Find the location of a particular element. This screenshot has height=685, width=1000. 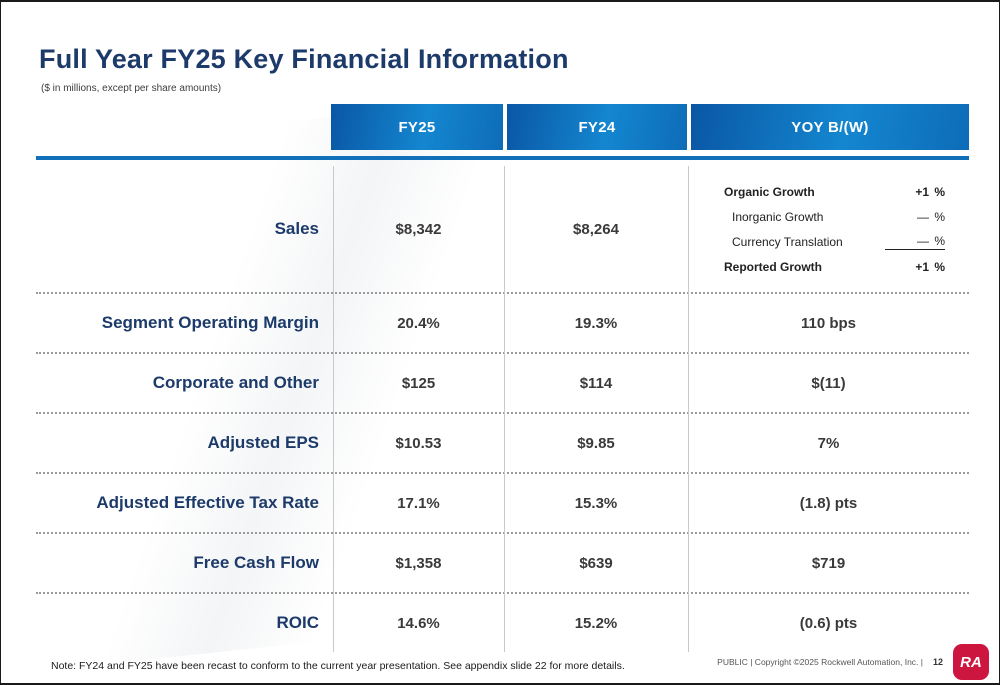

table-header-row: FY25 FY24 YOY B/(W) is located at coordinates (502, 127).